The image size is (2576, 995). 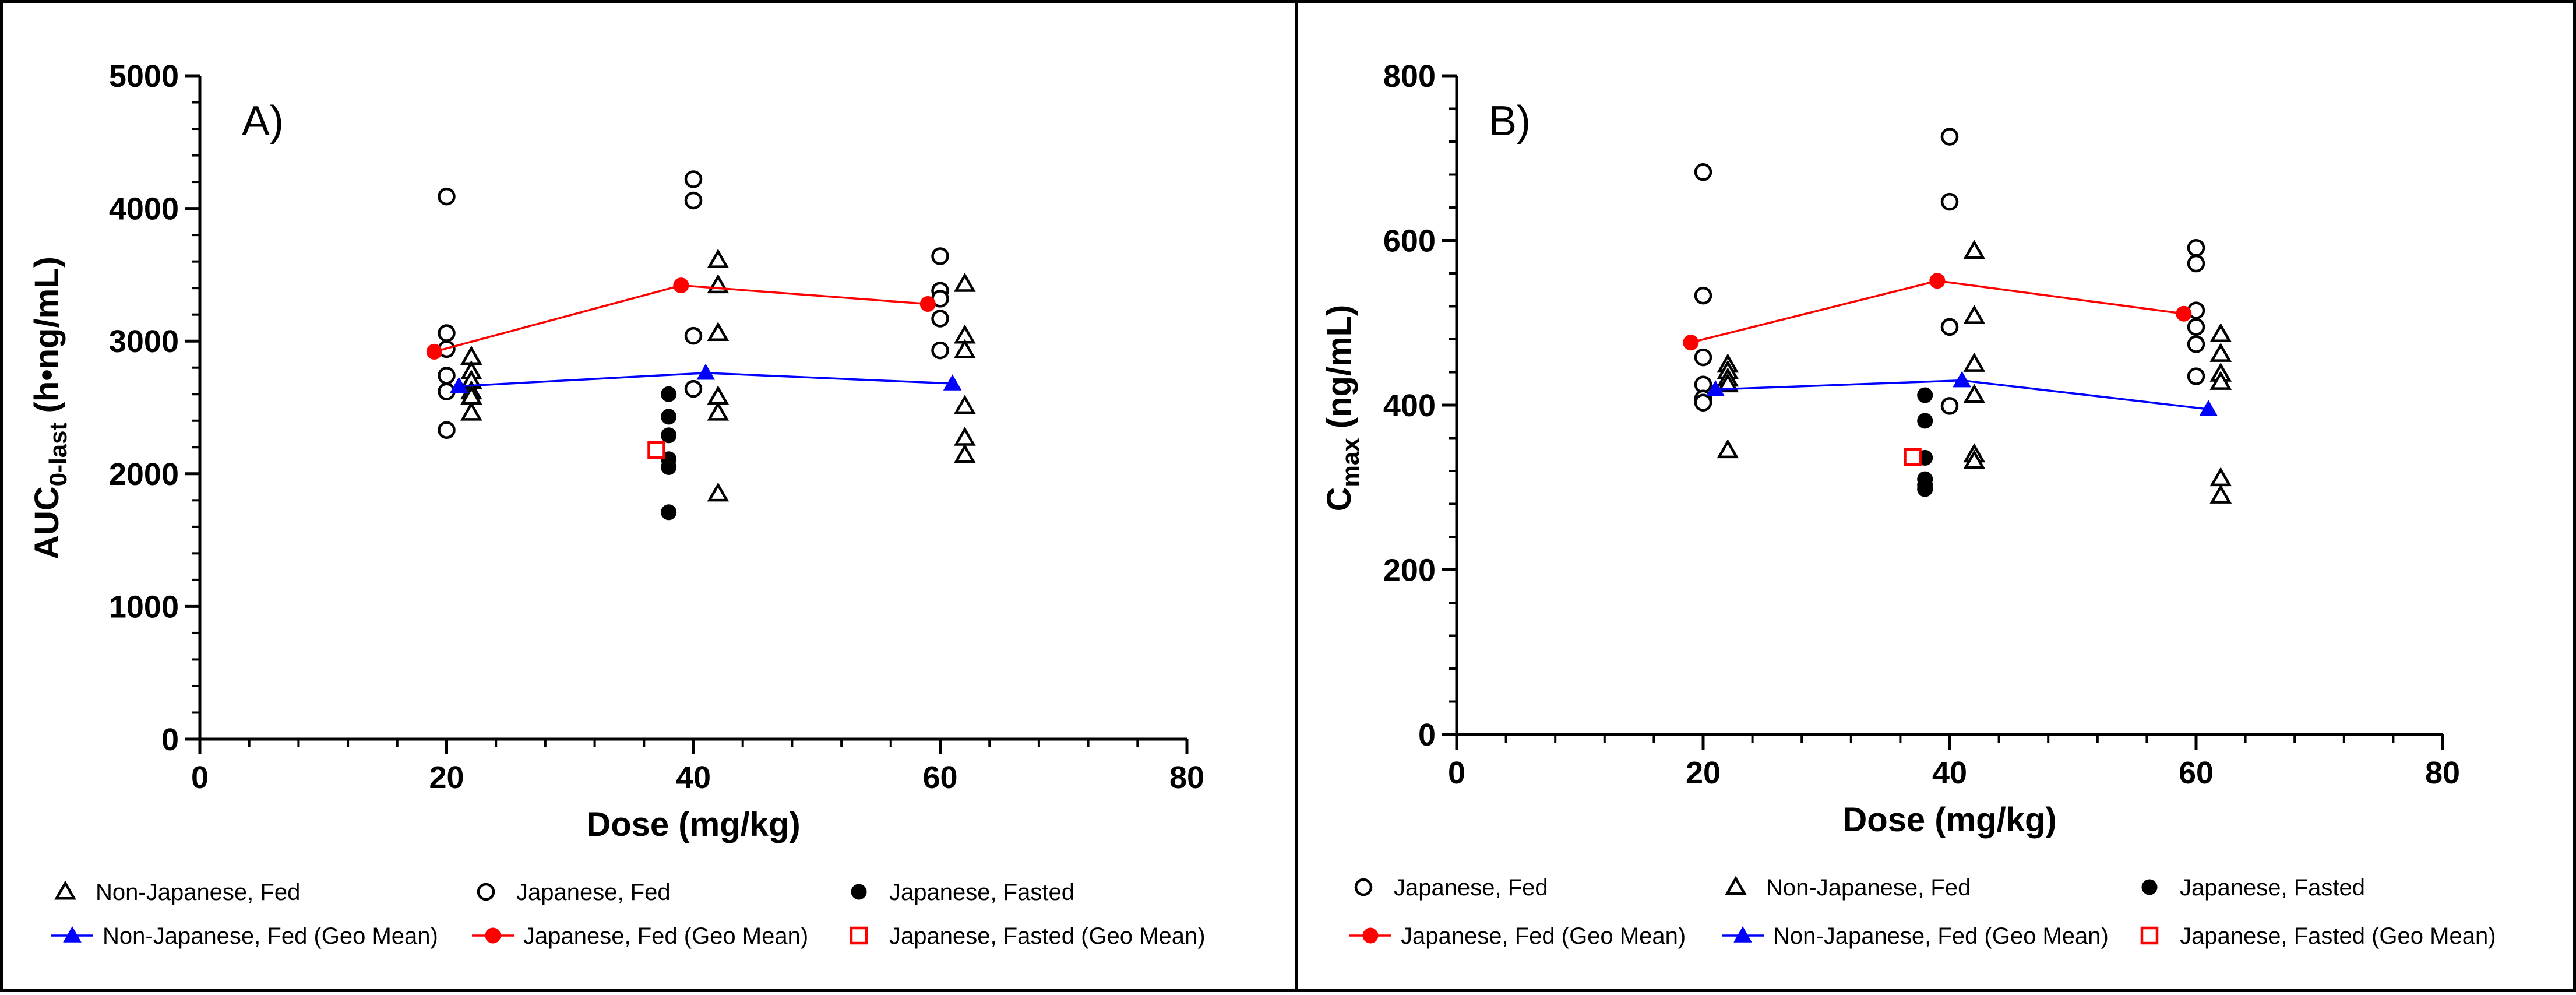 I want to click on y-tick-label: 400, so click(x=1409, y=405).